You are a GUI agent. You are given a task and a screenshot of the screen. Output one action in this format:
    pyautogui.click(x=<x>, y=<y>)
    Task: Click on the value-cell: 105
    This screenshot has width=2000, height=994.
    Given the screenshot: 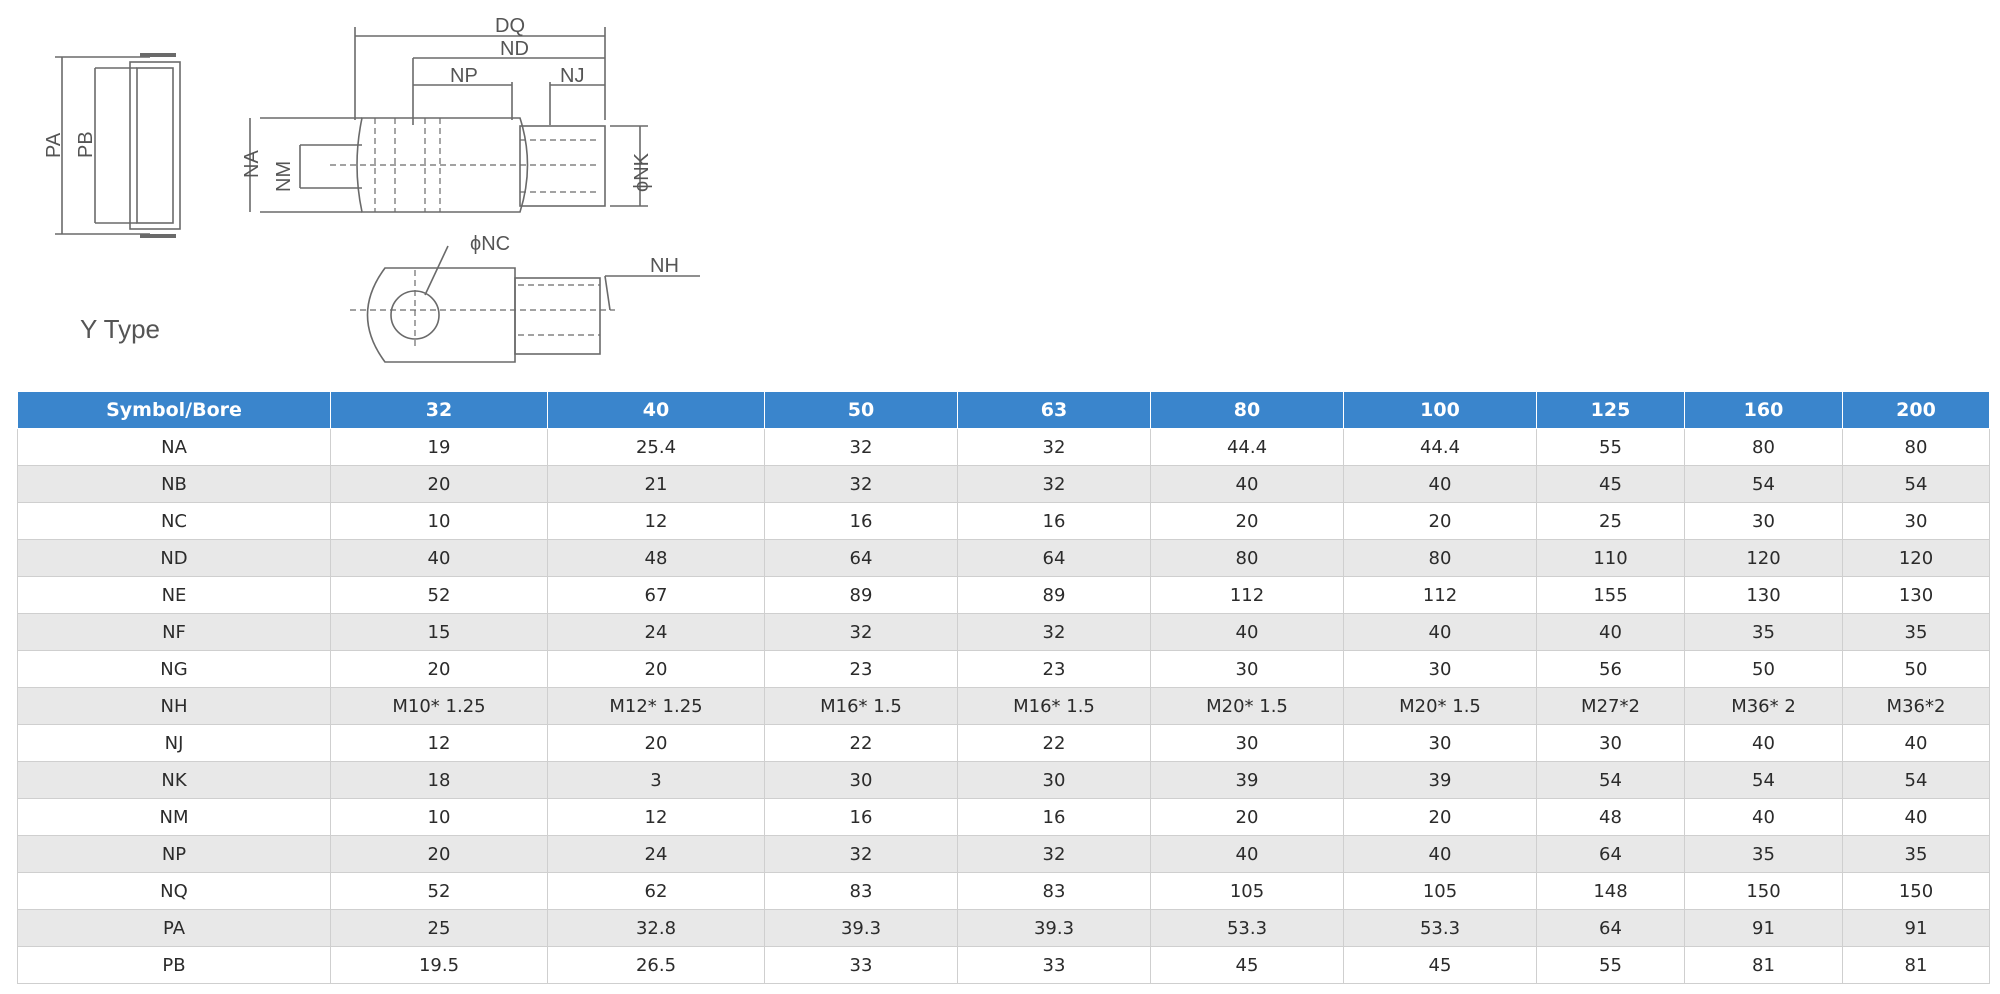 What is the action you would take?
    pyautogui.click(x=1247, y=891)
    